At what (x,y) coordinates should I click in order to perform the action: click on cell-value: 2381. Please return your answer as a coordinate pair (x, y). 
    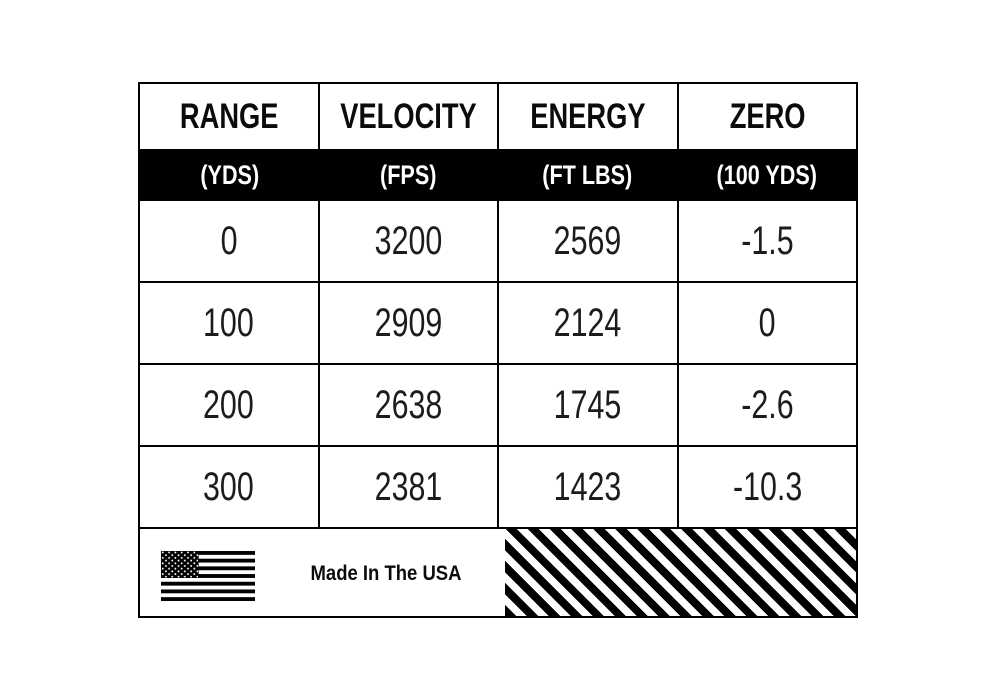
    Looking at the image, I should click on (408, 486).